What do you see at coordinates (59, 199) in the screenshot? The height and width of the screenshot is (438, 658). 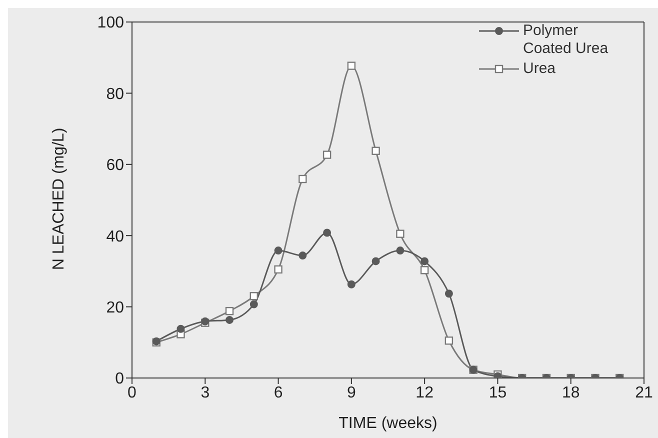 I see `y-axis-title: N LEACHED (mg/L)` at bounding box center [59, 199].